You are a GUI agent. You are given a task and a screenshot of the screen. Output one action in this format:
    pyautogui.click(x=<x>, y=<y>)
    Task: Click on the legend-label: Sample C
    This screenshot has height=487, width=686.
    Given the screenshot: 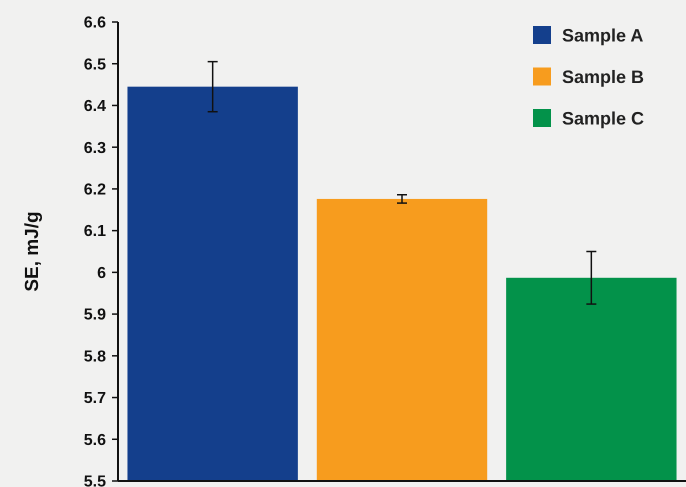 What is the action you would take?
    pyautogui.click(x=603, y=118)
    